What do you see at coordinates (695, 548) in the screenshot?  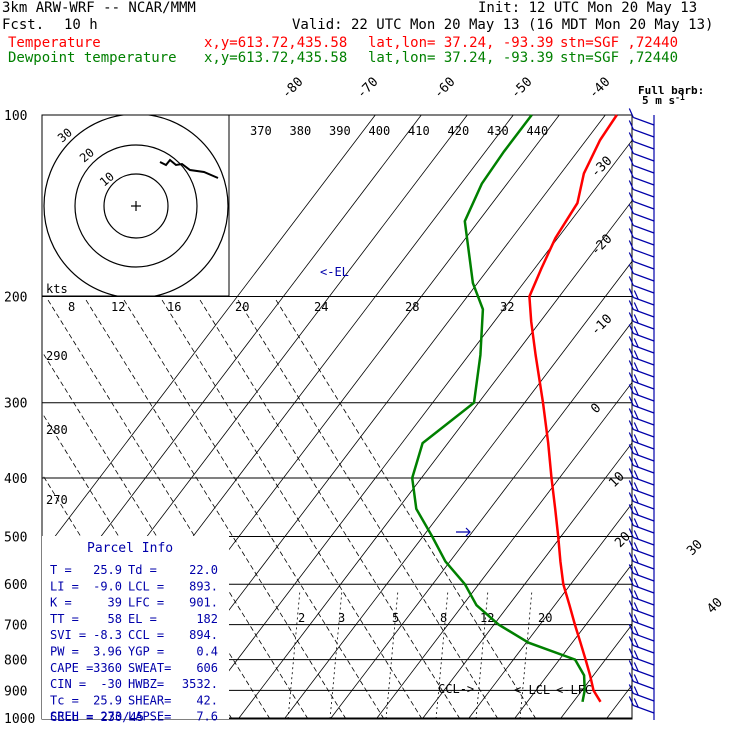 I see `isotherm-tick-label: 30` at bounding box center [695, 548].